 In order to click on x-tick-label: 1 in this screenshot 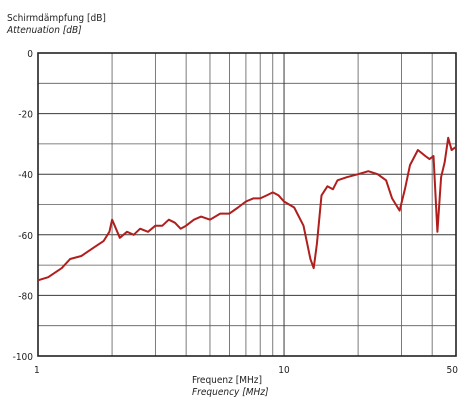, I will do `click(37, 370)`.